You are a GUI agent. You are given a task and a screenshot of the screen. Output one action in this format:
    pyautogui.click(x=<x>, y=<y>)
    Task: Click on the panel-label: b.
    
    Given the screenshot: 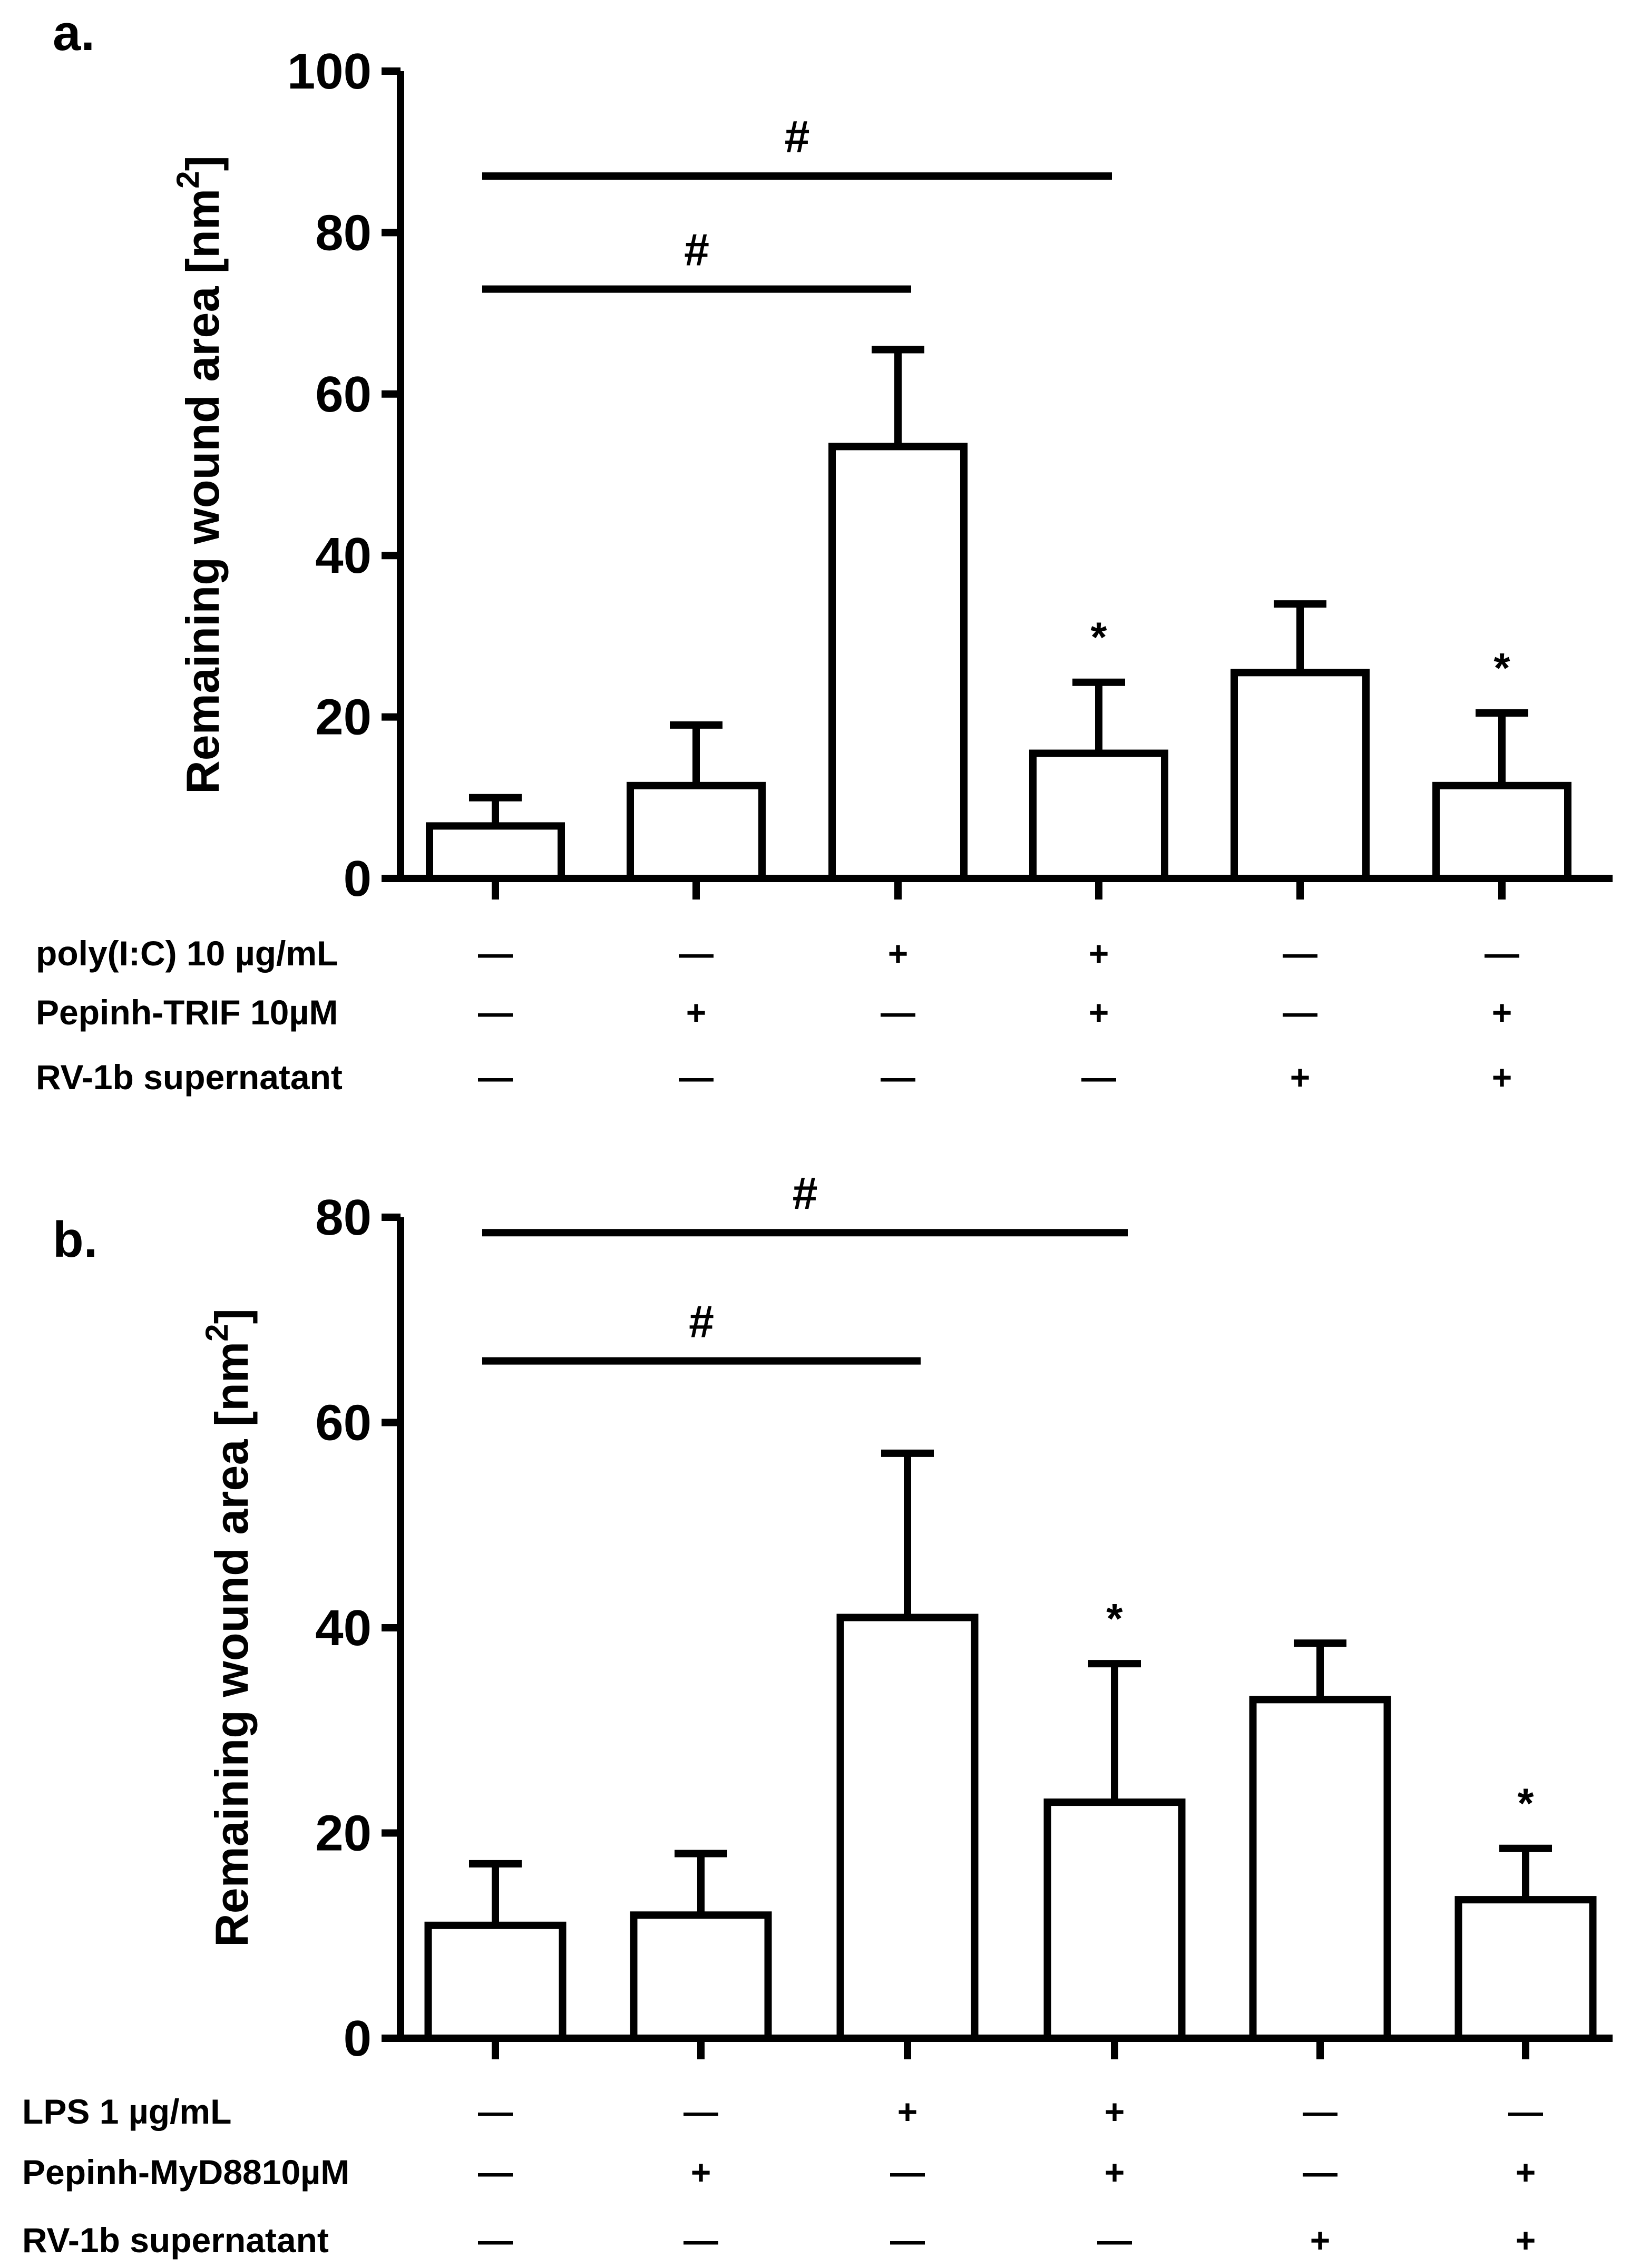 What is the action you would take?
    pyautogui.click(x=75, y=1239)
    